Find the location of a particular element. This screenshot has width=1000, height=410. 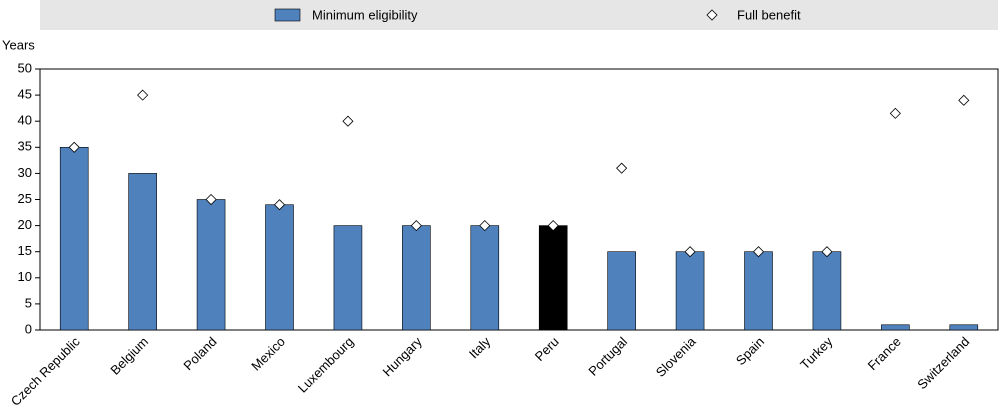

y-tick-label: 15 is located at coordinates (25, 250).